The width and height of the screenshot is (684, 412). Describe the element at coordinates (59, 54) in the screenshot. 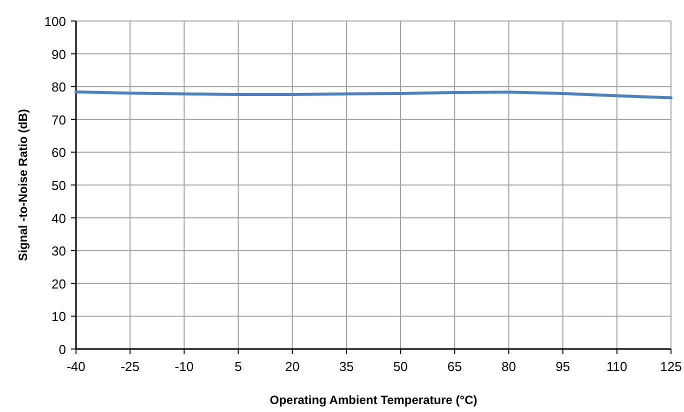

I see `y-tick-label: 90` at that location.